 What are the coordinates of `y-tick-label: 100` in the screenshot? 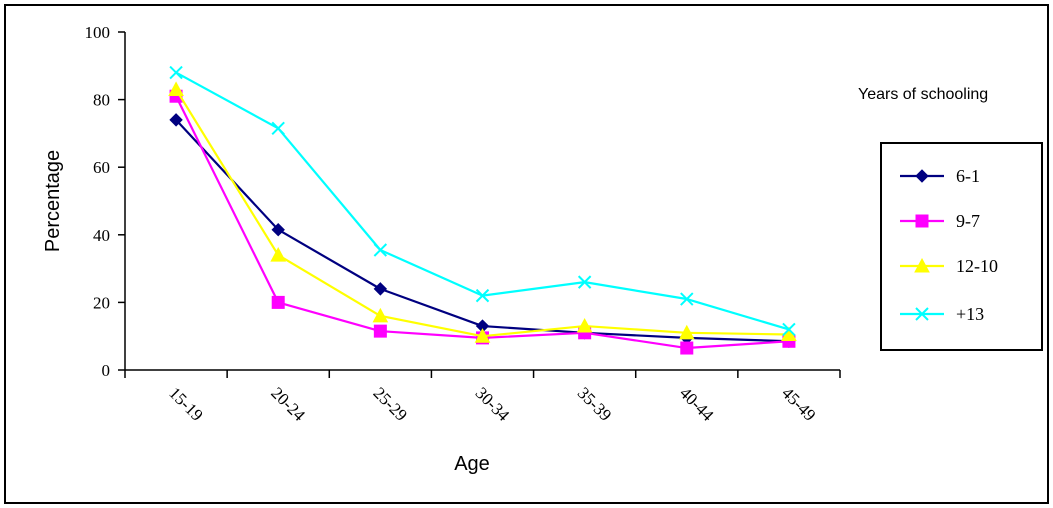 It's located at (98, 32).